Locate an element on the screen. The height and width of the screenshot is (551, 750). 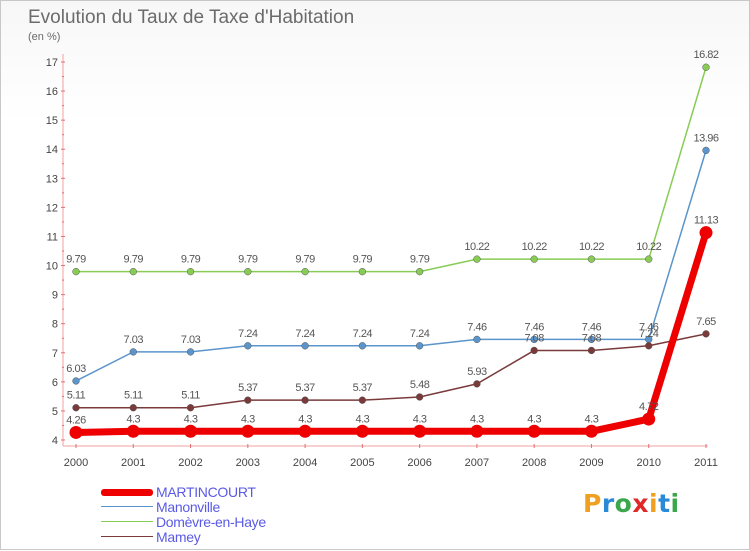
x-tick-label: 2002 is located at coordinates (190, 463).